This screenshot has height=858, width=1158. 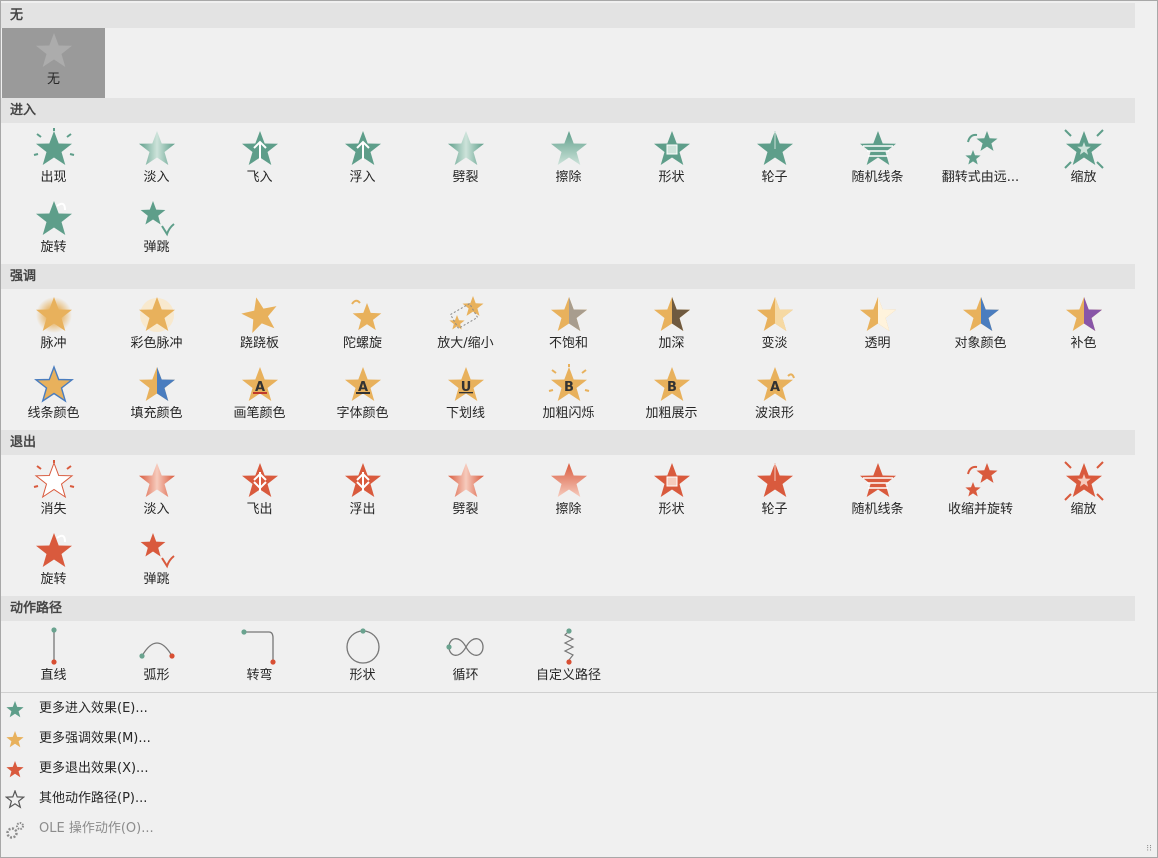 What do you see at coordinates (1084, 481) in the screenshot?
I see `zoom-out-icon` at bounding box center [1084, 481].